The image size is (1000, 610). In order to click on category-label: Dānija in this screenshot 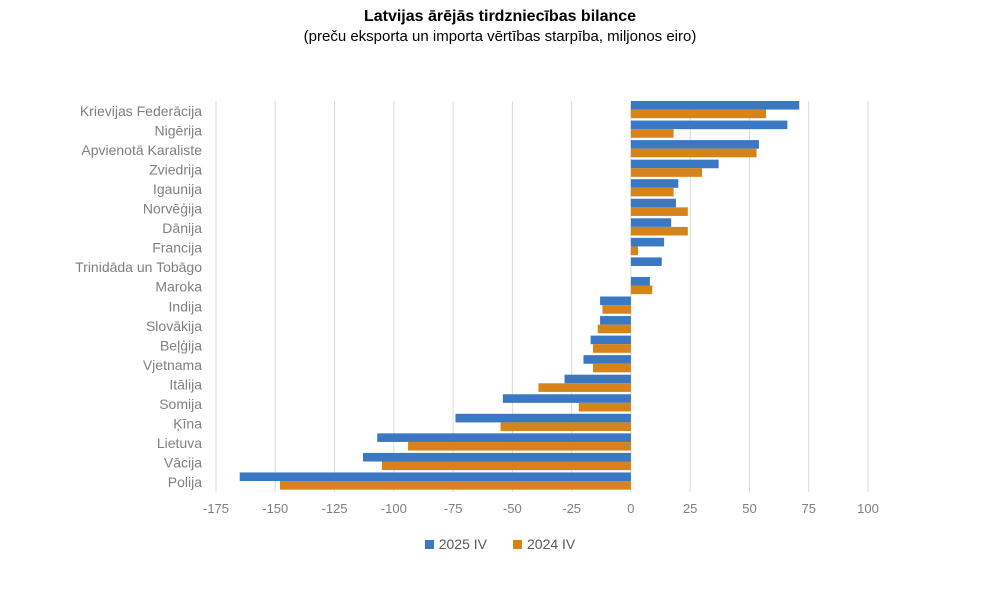, I will do `click(182, 228)`.